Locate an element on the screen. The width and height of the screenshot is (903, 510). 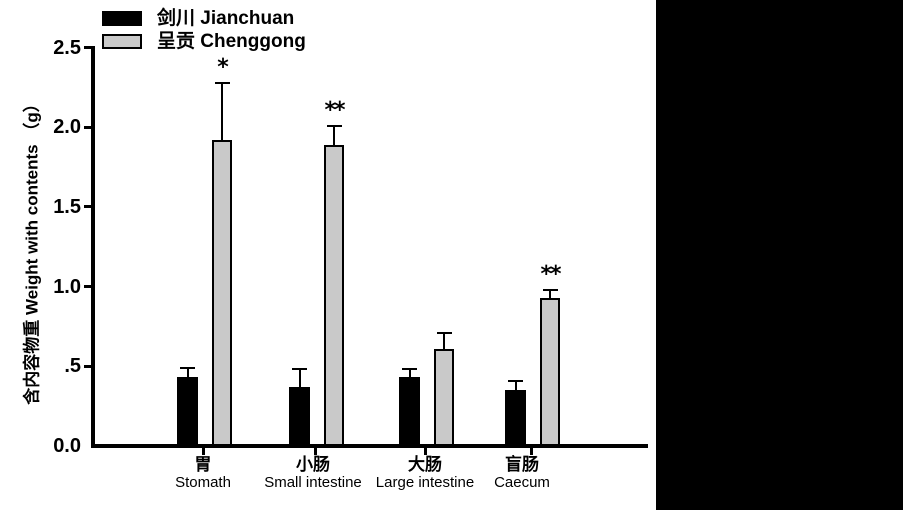
legend-swatch-jianchuan is located at coordinates (122, 18).